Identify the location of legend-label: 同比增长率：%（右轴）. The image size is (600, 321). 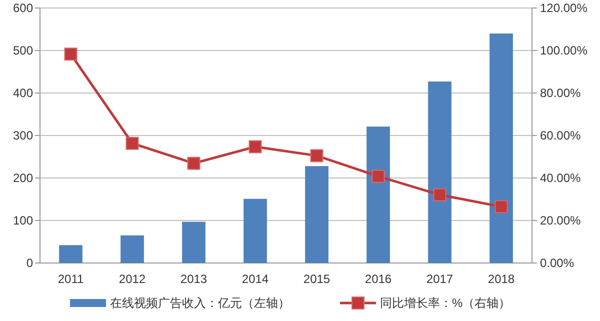
(445, 303).